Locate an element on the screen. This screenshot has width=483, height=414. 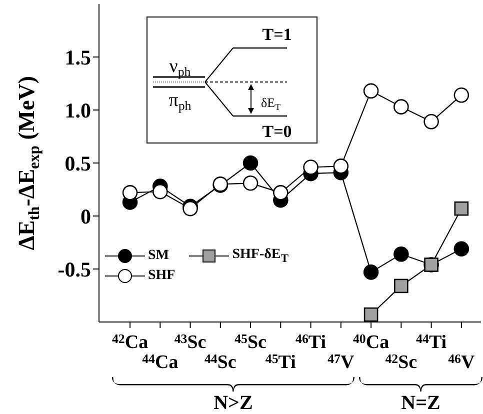
legend-label: SHF is located at coordinates (162, 276).